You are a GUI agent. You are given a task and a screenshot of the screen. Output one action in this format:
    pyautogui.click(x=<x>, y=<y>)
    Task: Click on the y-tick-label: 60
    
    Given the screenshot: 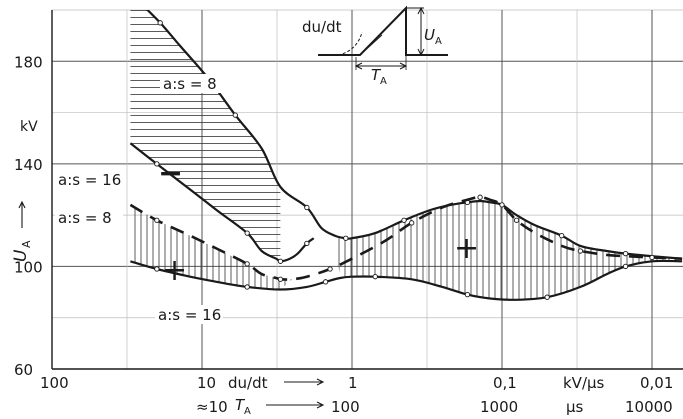 What is the action you would take?
    pyautogui.click(x=23, y=370)
    